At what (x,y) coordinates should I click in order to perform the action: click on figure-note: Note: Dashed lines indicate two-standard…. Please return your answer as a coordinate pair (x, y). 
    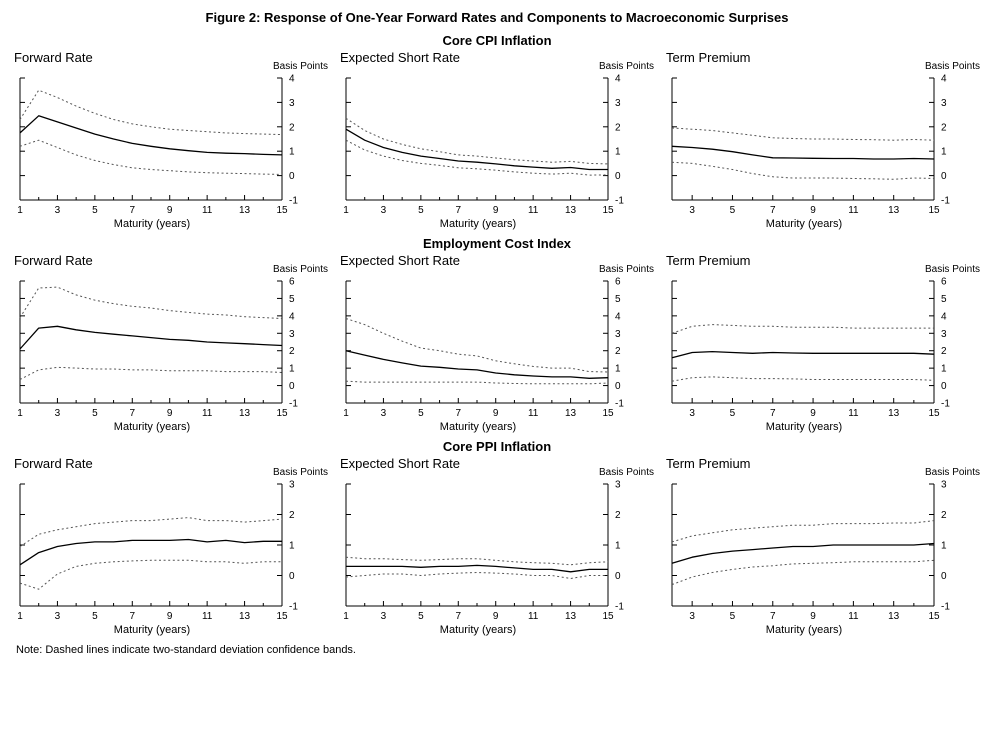
    Looking at the image, I should click on (186, 650).